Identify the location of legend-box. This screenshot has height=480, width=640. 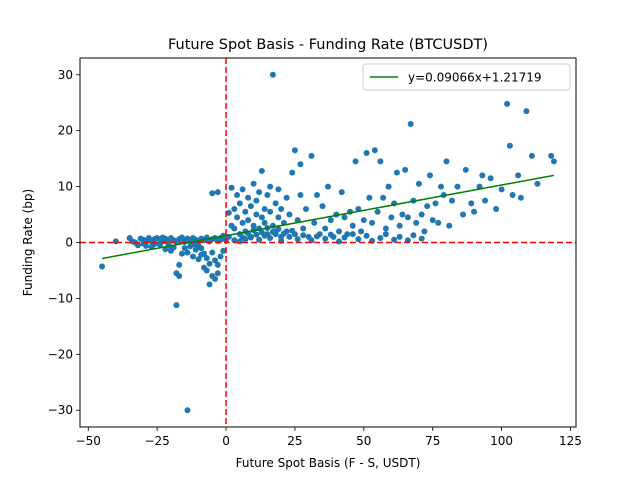
(466, 77).